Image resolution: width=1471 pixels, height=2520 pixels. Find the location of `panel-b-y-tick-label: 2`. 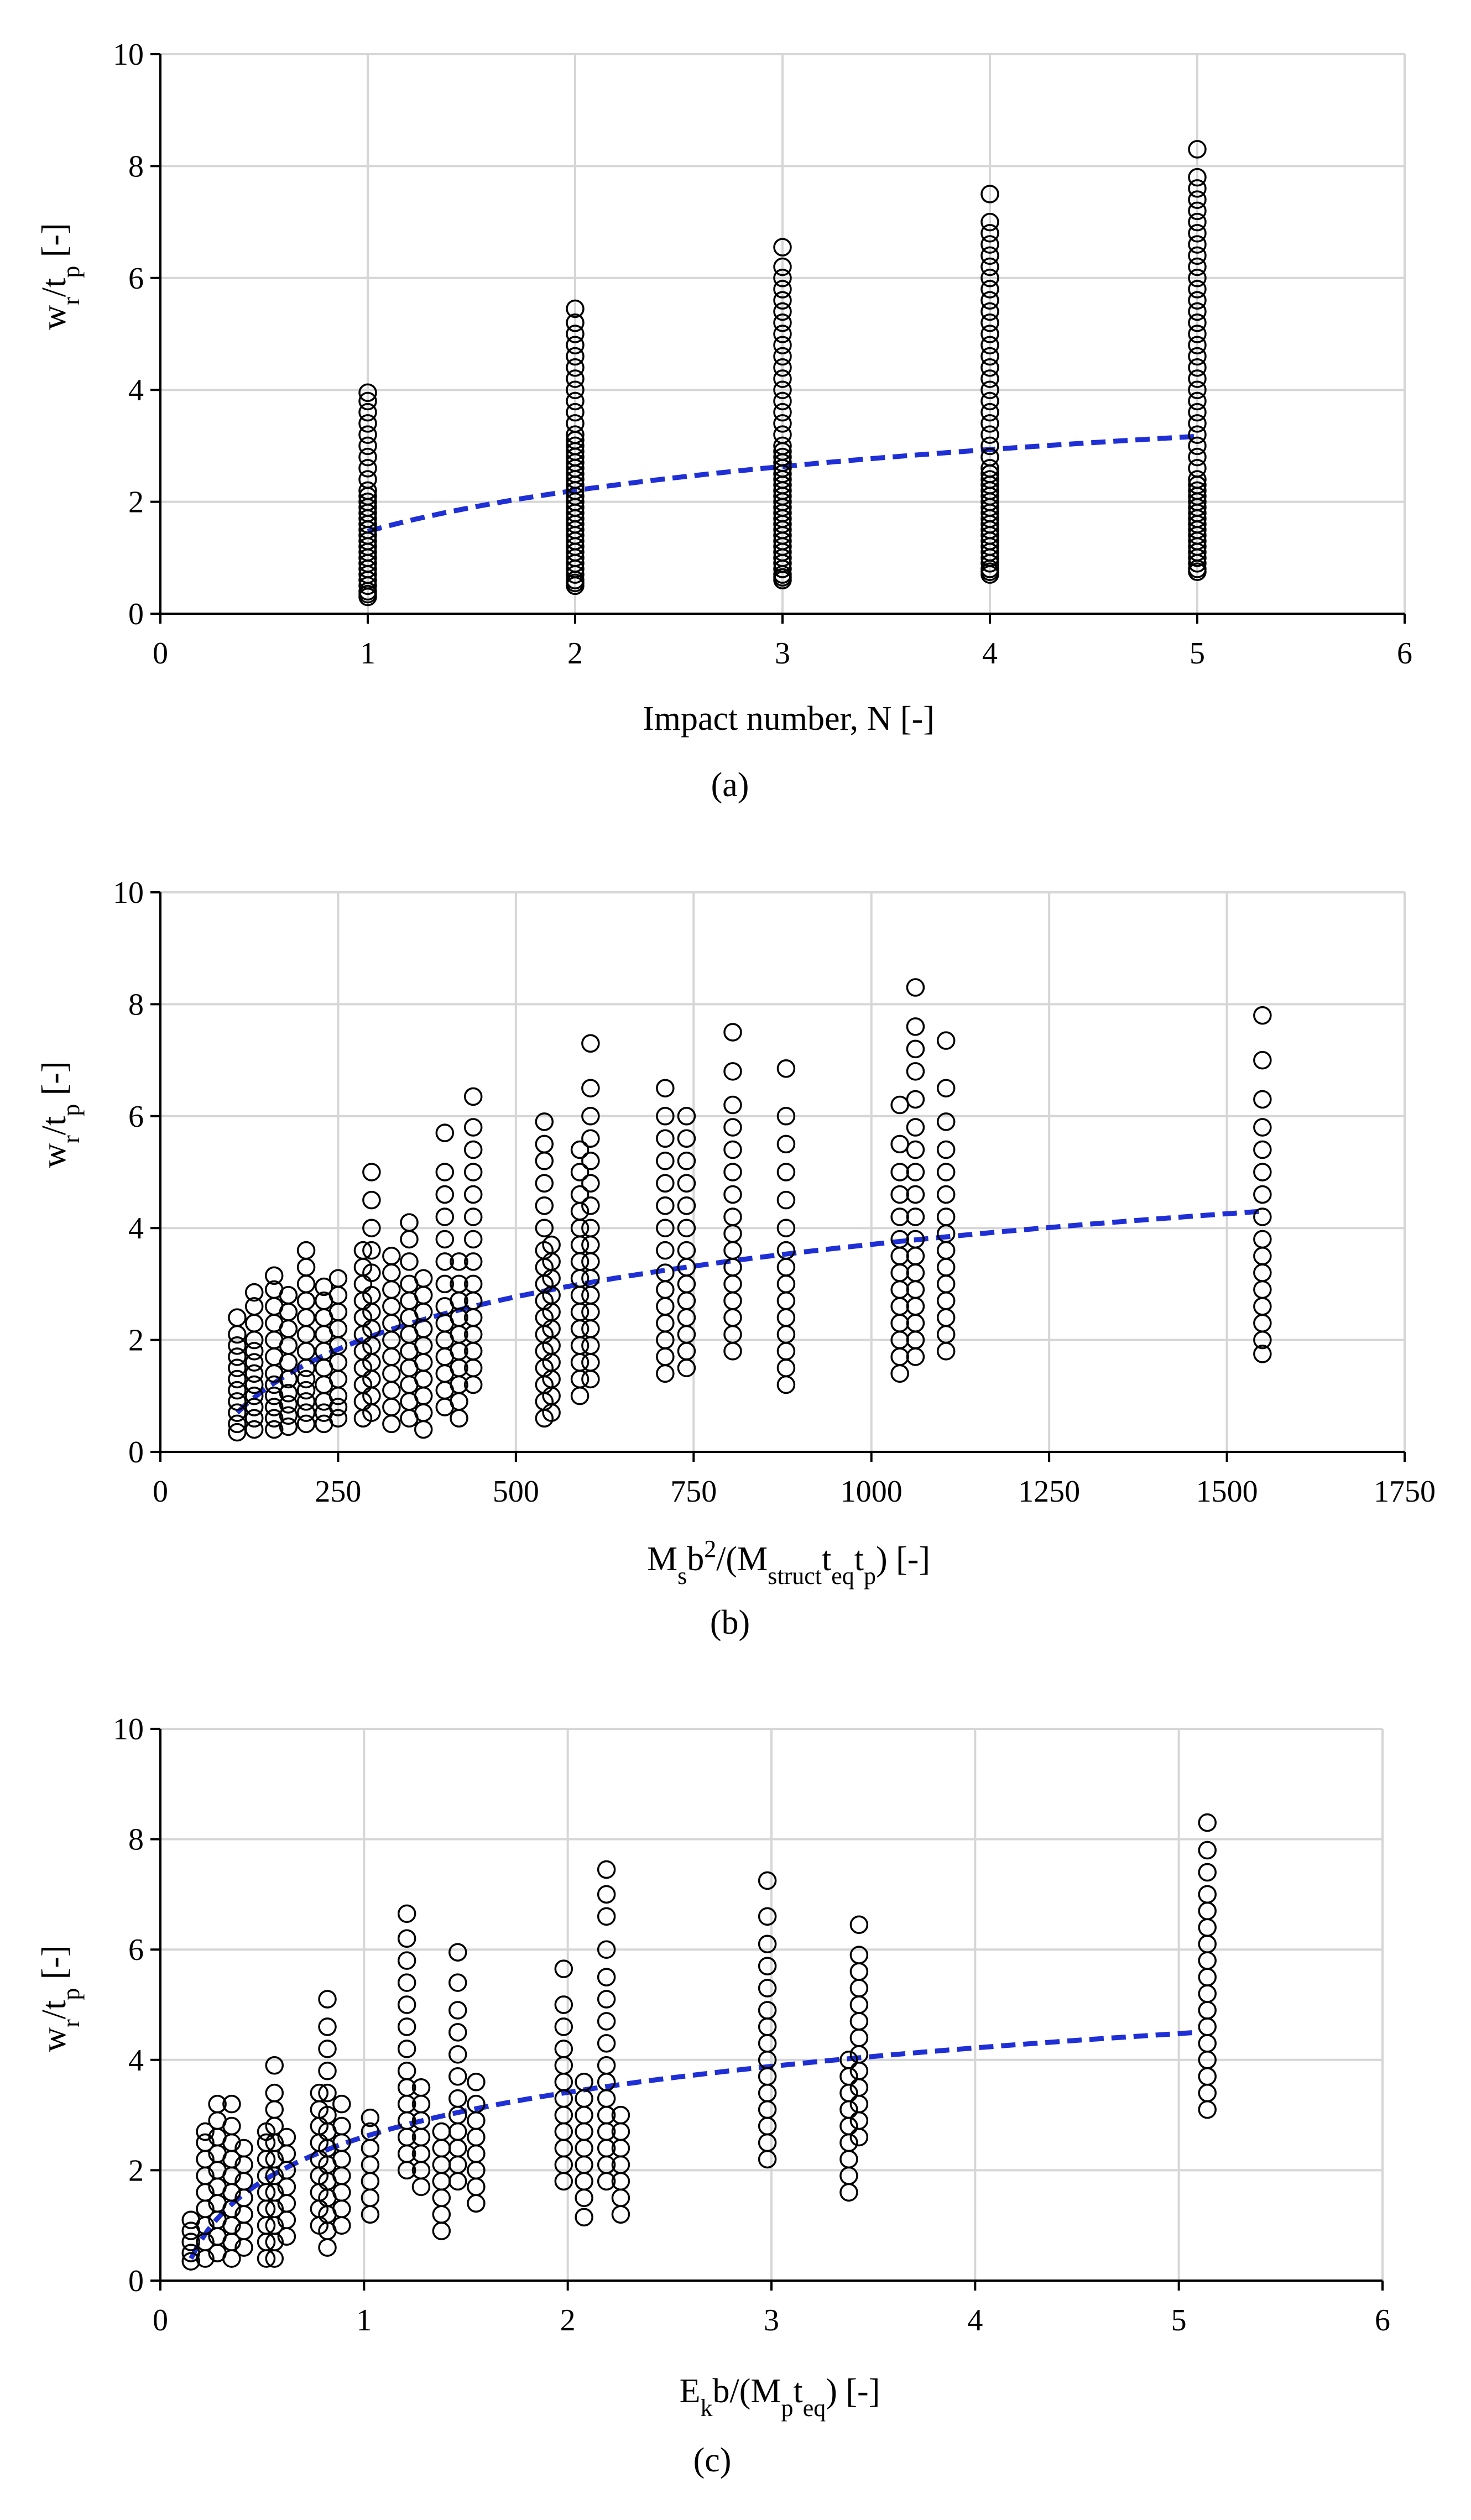

panel-b-y-tick-label: 2 is located at coordinates (136, 1341).